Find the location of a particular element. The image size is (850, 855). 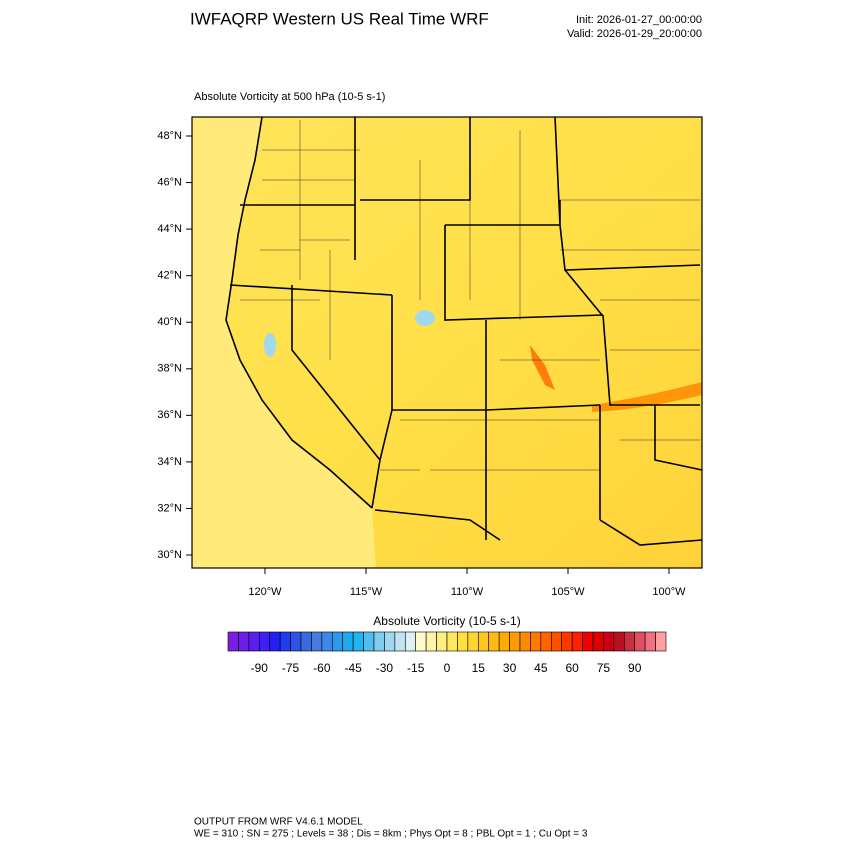

lon-tick-label: 120°W is located at coordinates (265, 592).